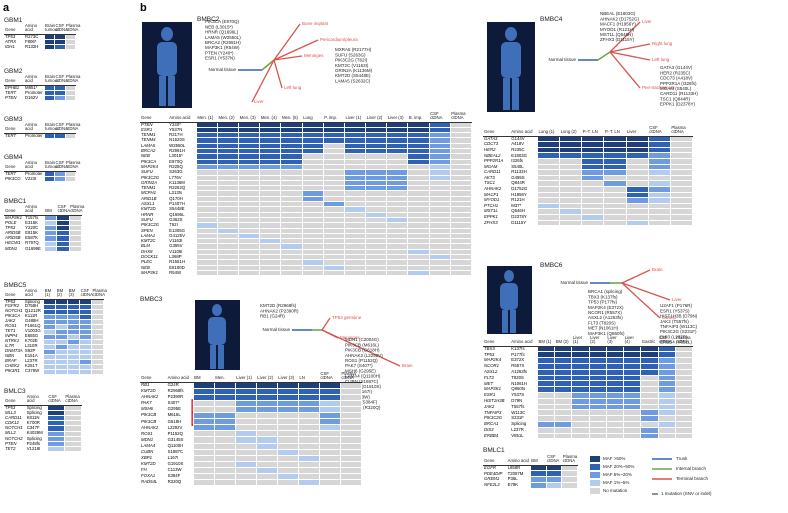  Describe the element at coordinates (31, 336) in the screenshot. I see `amino-acid: E655G` at that location.